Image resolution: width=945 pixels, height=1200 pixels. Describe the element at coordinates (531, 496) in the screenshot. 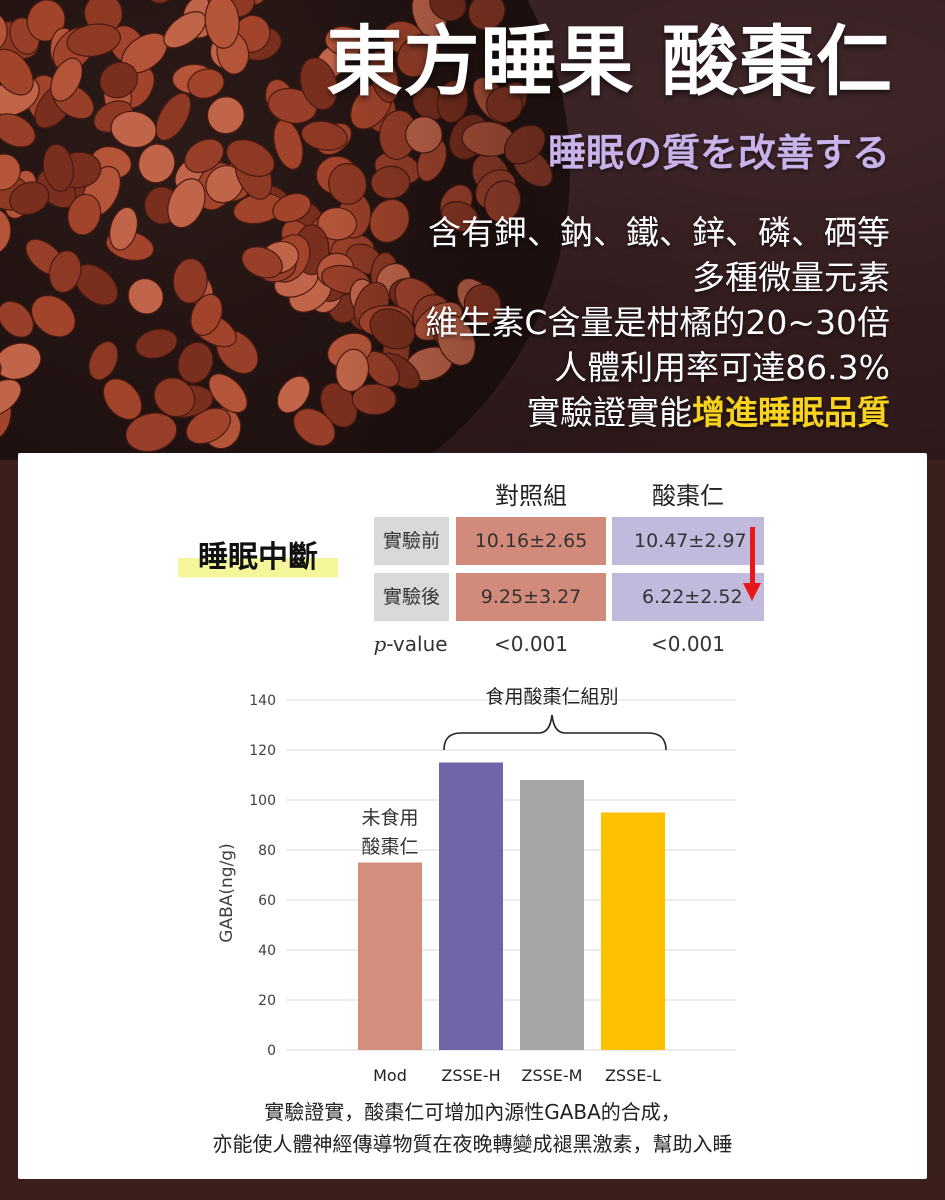

I see `header-control: 對照組` at that location.